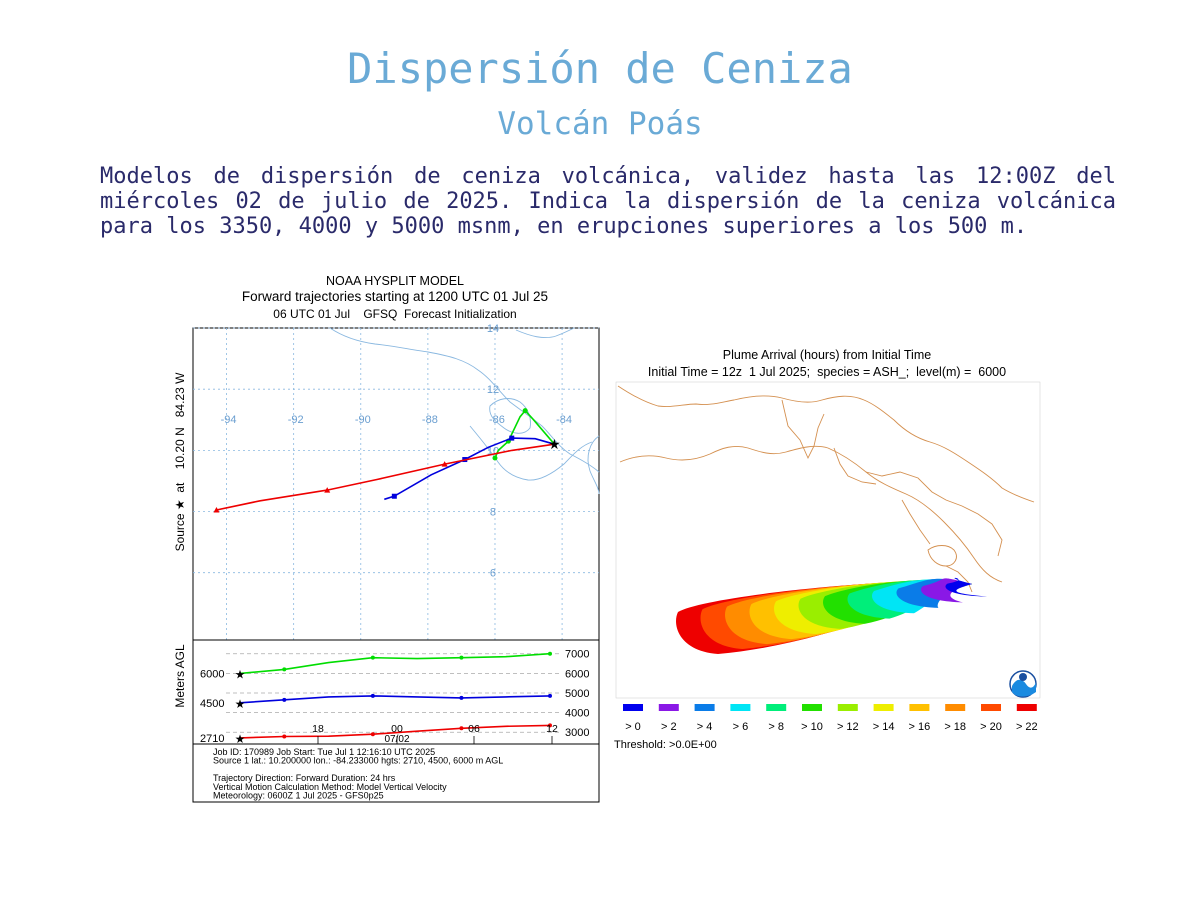 This screenshot has height=900, width=1200. Describe the element at coordinates (577, 714) in the screenshot. I see `height-tick-label: 4000` at that location.